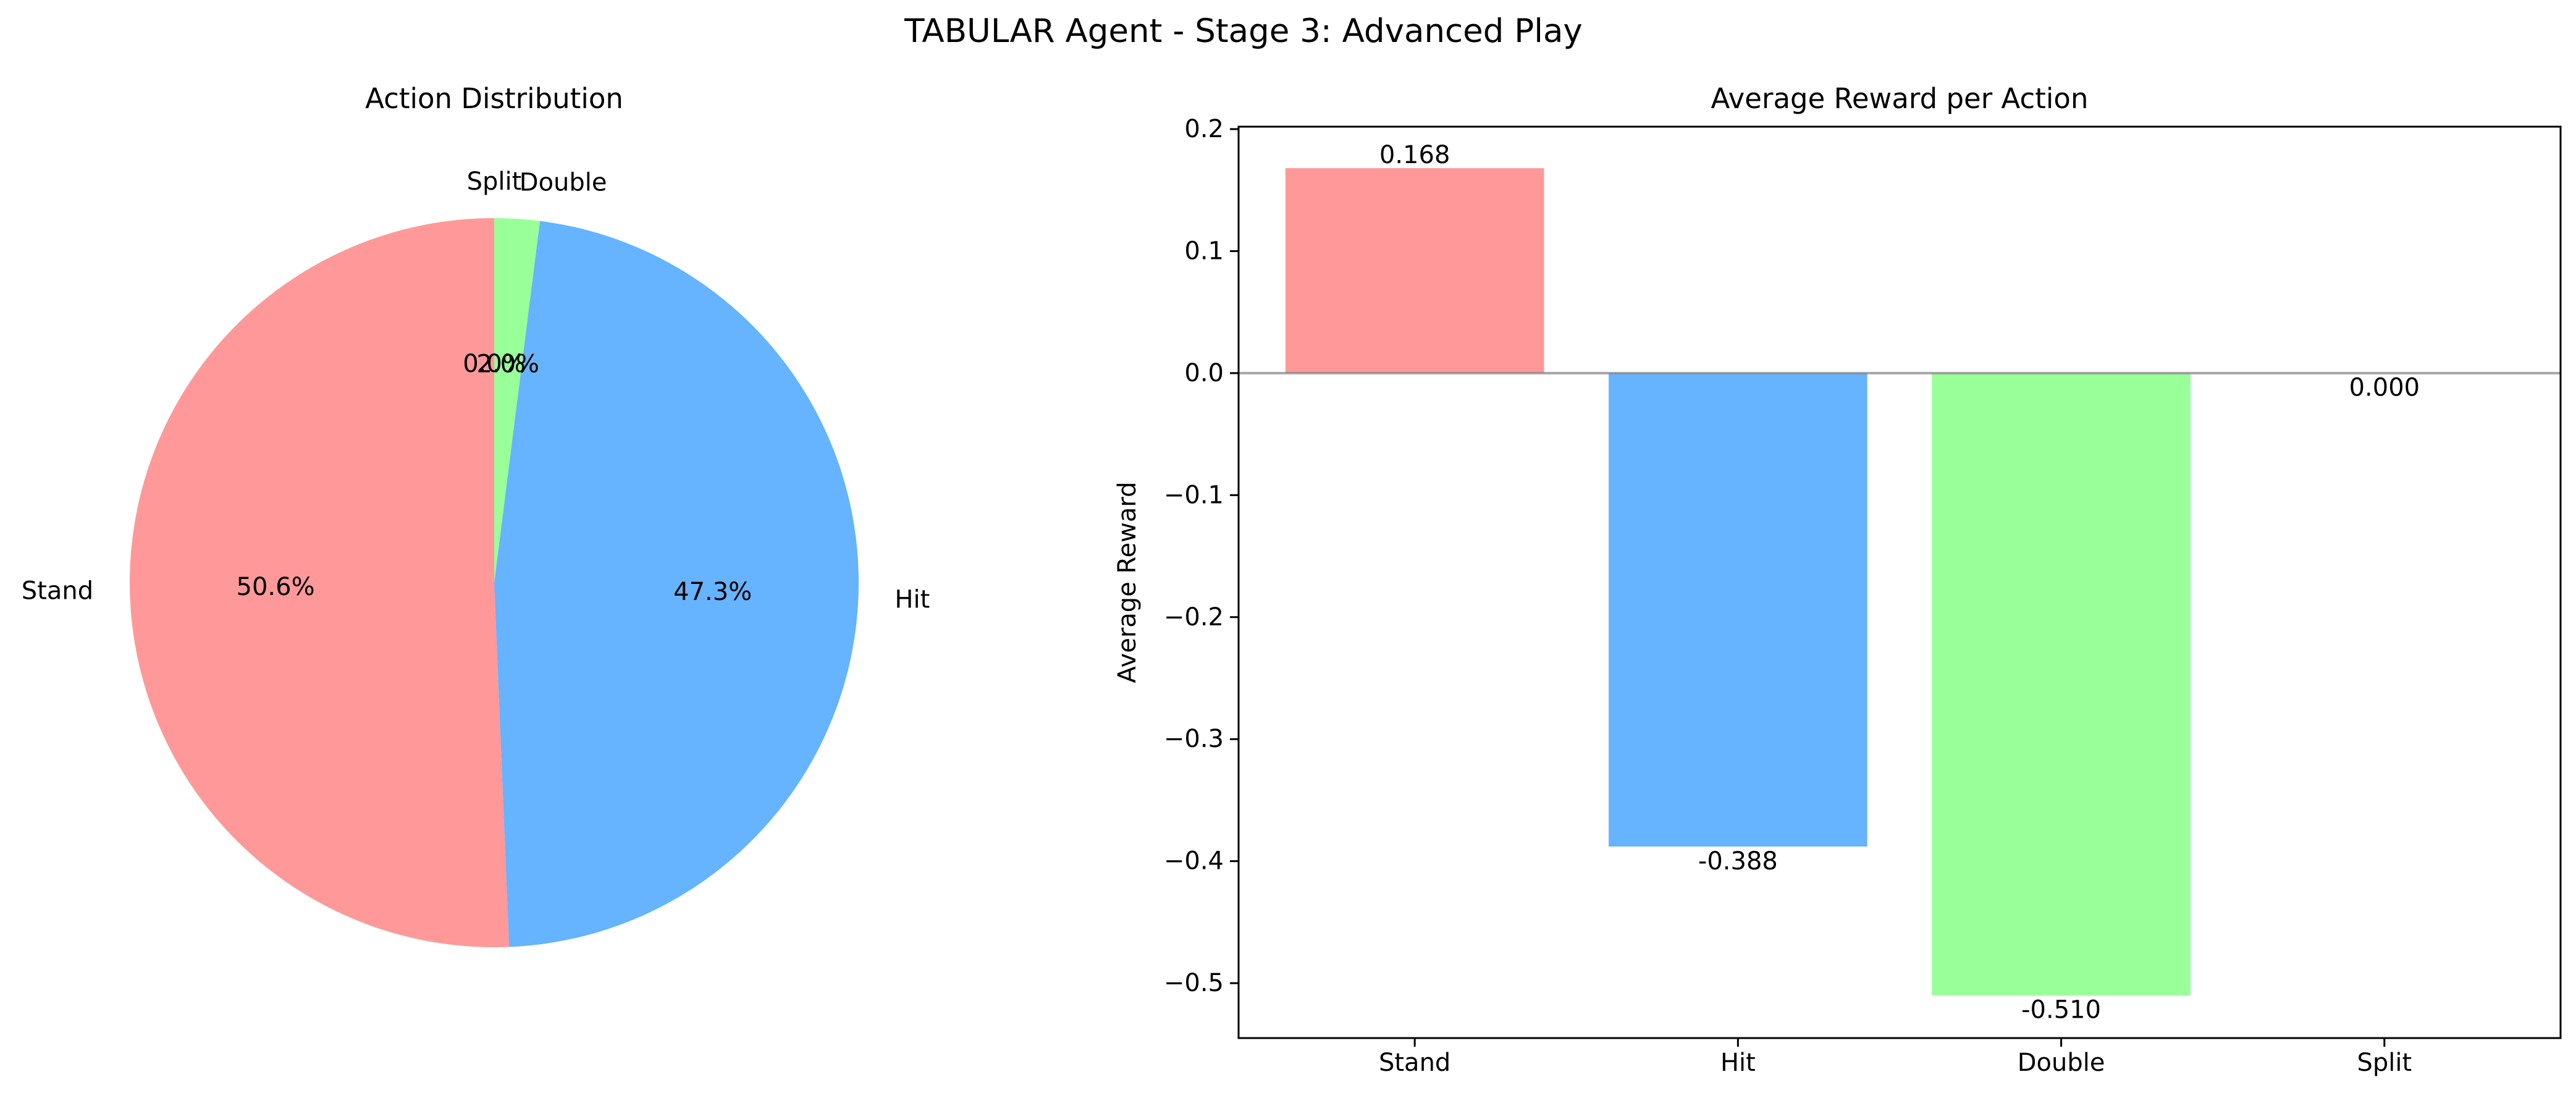 The width and height of the screenshot is (2576, 1098). What do you see at coordinates (1414, 155) in the screenshot?
I see `bar-value-stand: 0.168` at bounding box center [1414, 155].